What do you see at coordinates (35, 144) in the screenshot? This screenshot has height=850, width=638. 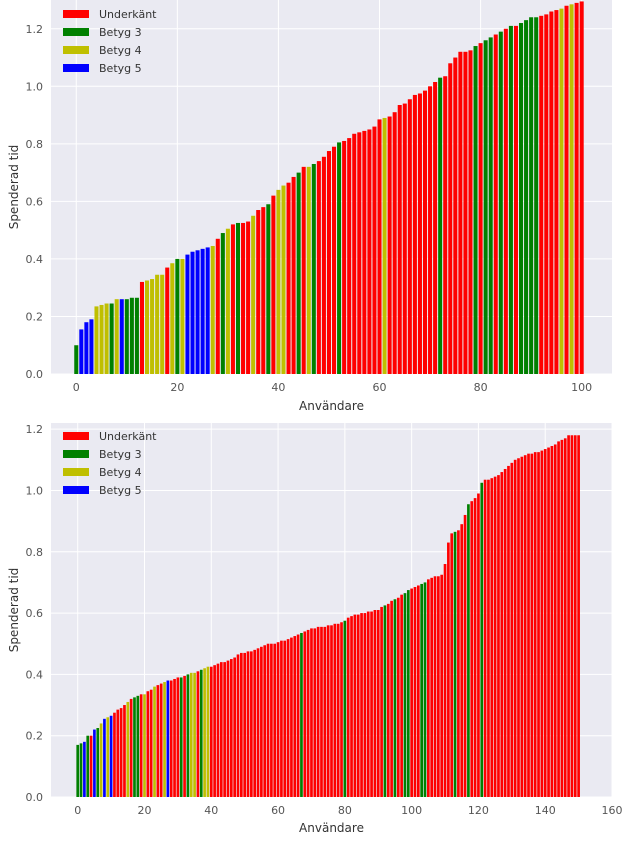 I see `y-tick-label: 0.8` at bounding box center [35, 144].